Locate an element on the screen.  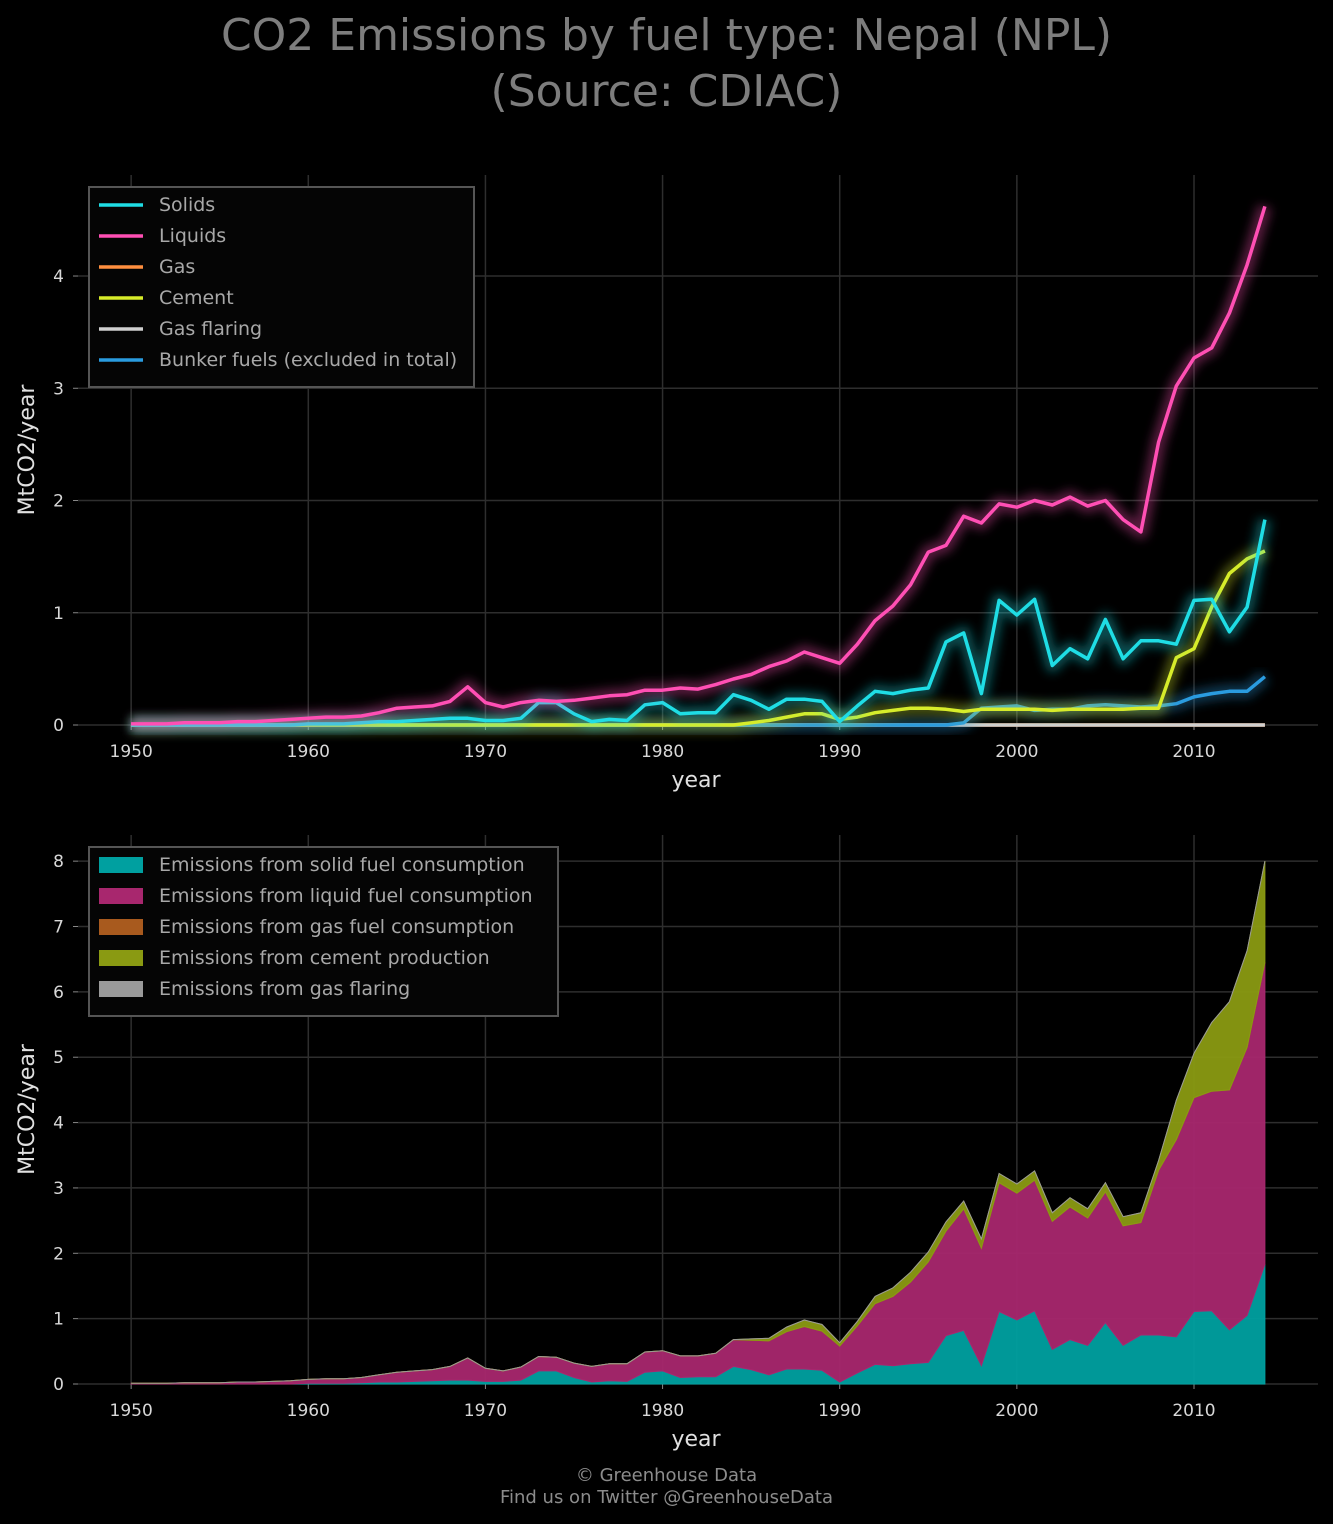
y-tick-label: 5 is located at coordinates (58, 1058).